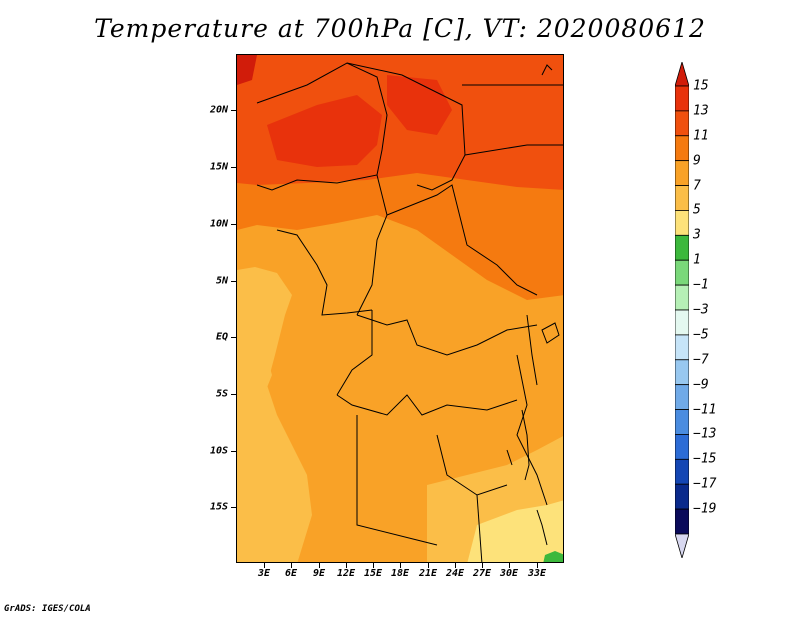  Describe the element at coordinates (221, 281) in the screenshot. I see `y-tick-label: 5N` at that location.